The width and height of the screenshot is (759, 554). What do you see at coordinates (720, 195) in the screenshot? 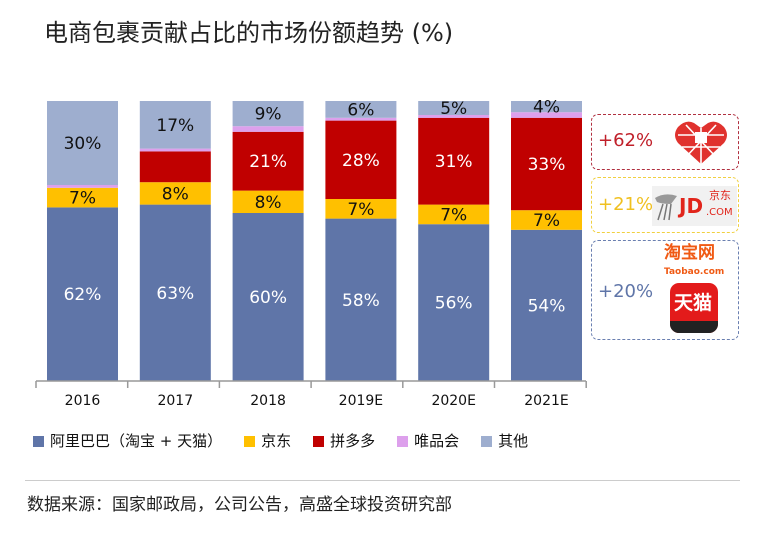
I see `jd-logo-cn: 京东` at bounding box center [720, 195].